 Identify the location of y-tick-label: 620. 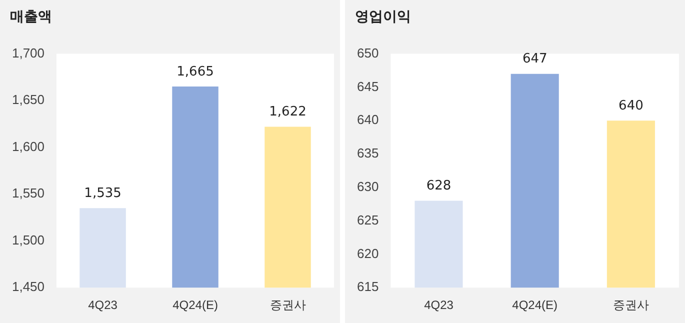
(367, 253).